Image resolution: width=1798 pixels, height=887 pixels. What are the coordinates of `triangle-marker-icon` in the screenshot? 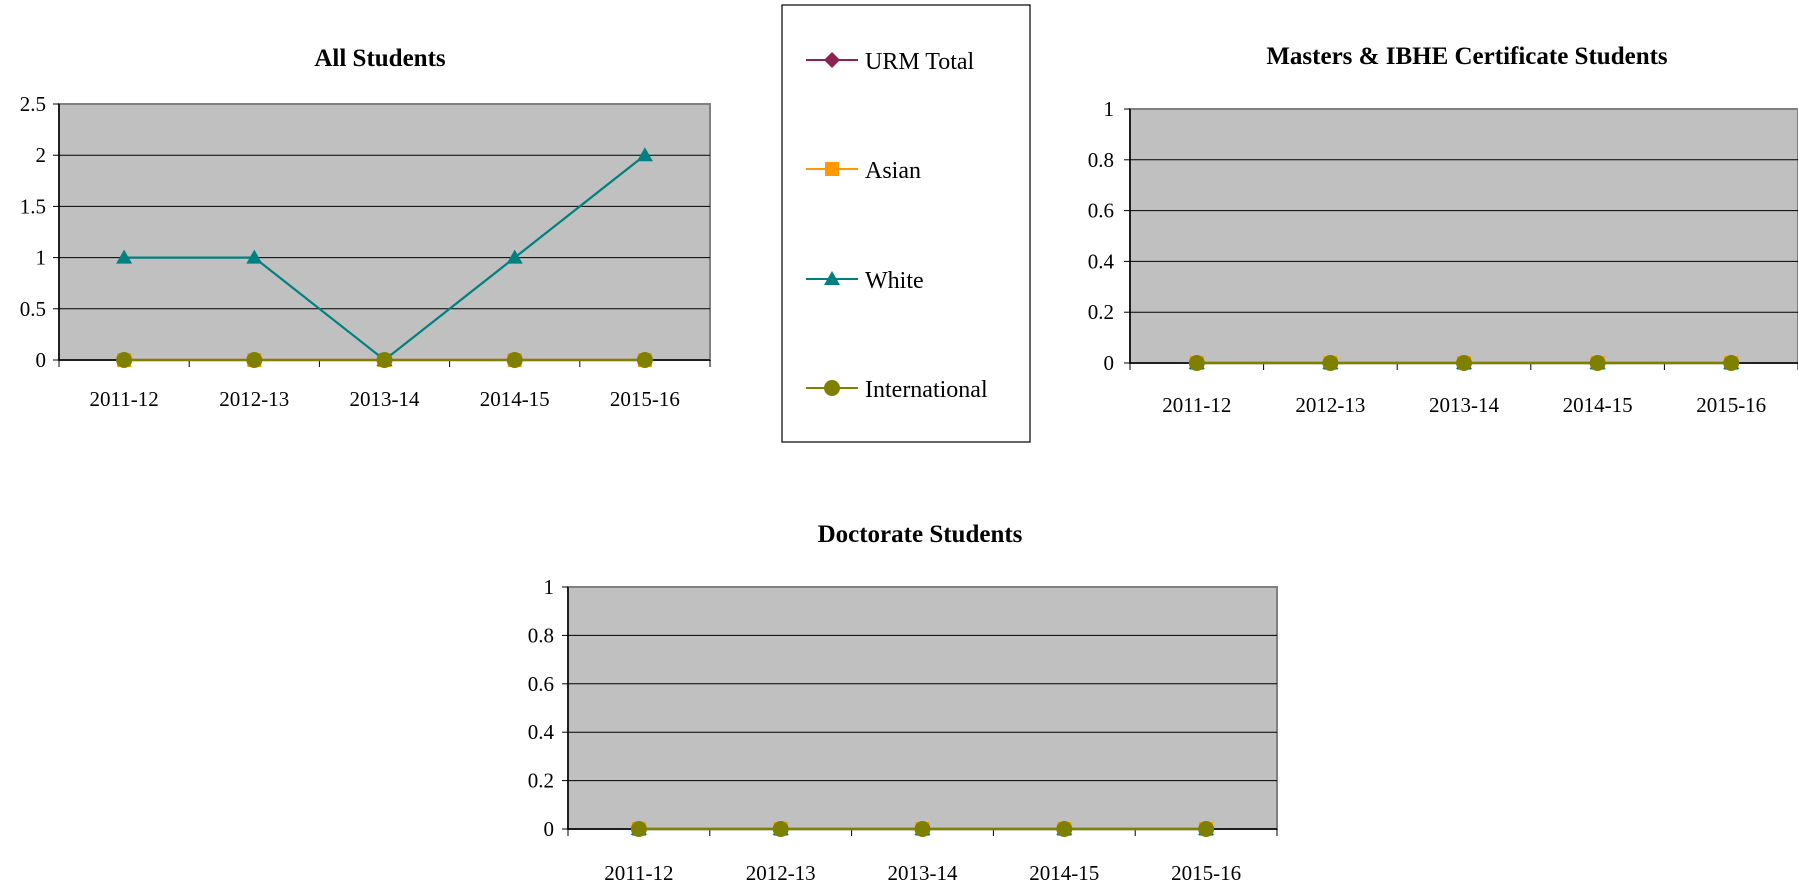 It's located at (832, 278).